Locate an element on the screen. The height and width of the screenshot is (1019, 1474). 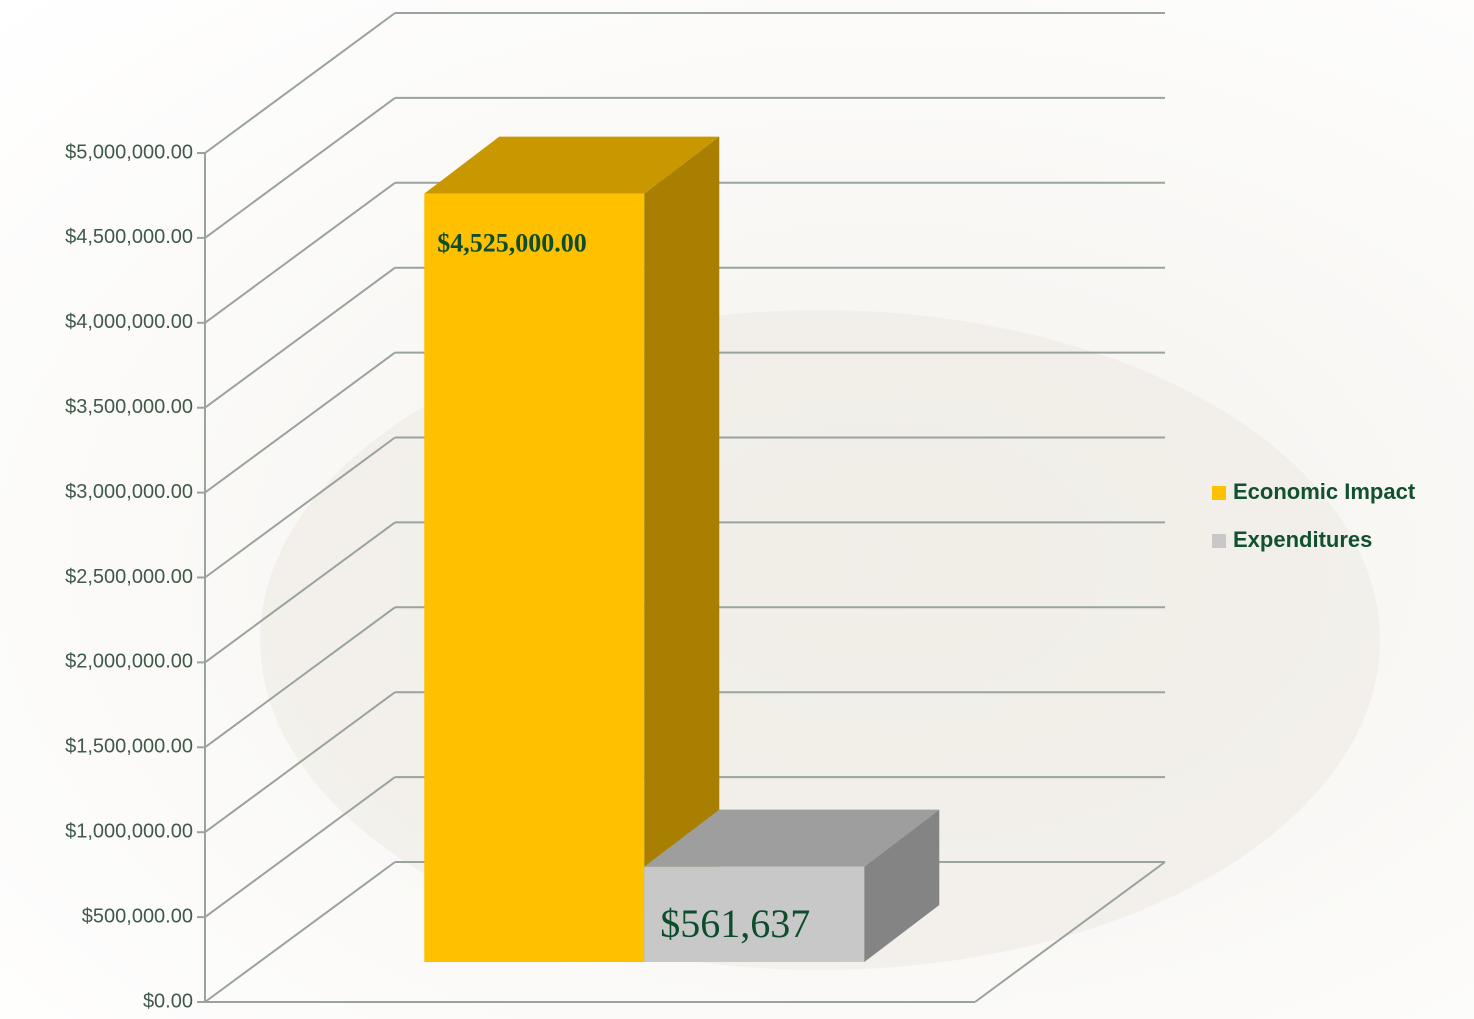
value-label: $561,637 is located at coordinates (735, 923).